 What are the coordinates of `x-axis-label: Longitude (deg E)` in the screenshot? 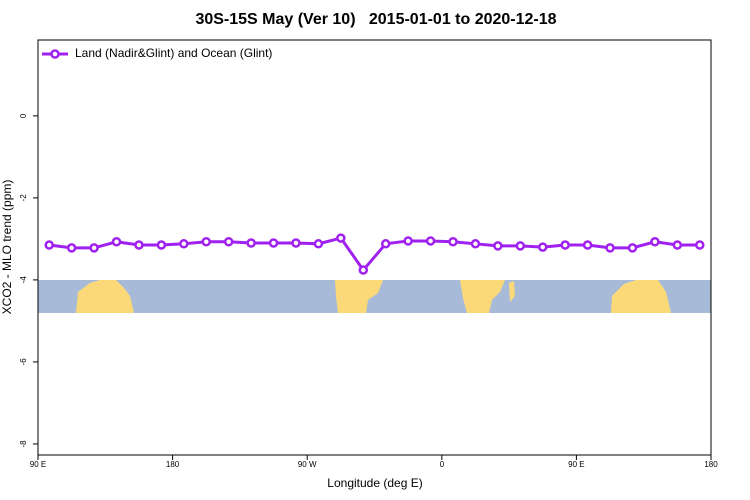 It's located at (374, 483).